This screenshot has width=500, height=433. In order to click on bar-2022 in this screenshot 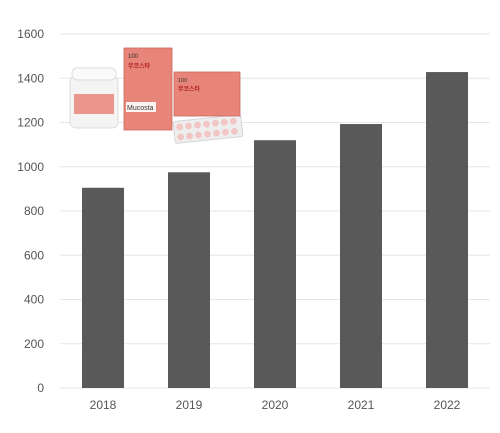, I will do `click(447, 230)`.